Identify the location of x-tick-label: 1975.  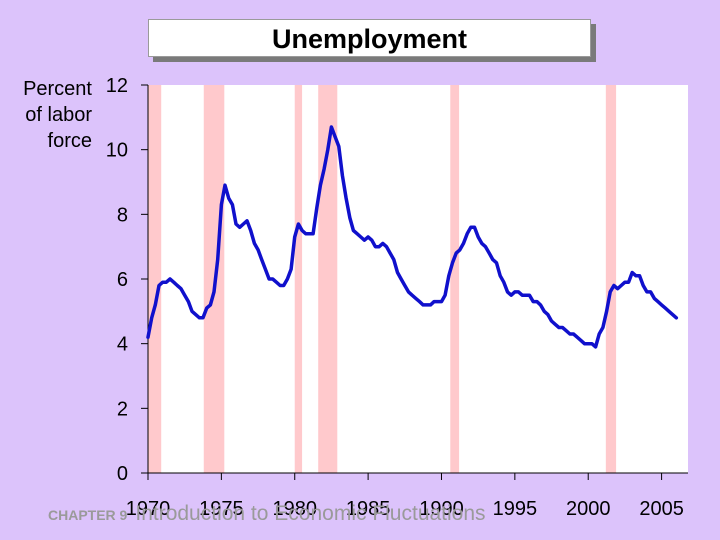
(221, 509).